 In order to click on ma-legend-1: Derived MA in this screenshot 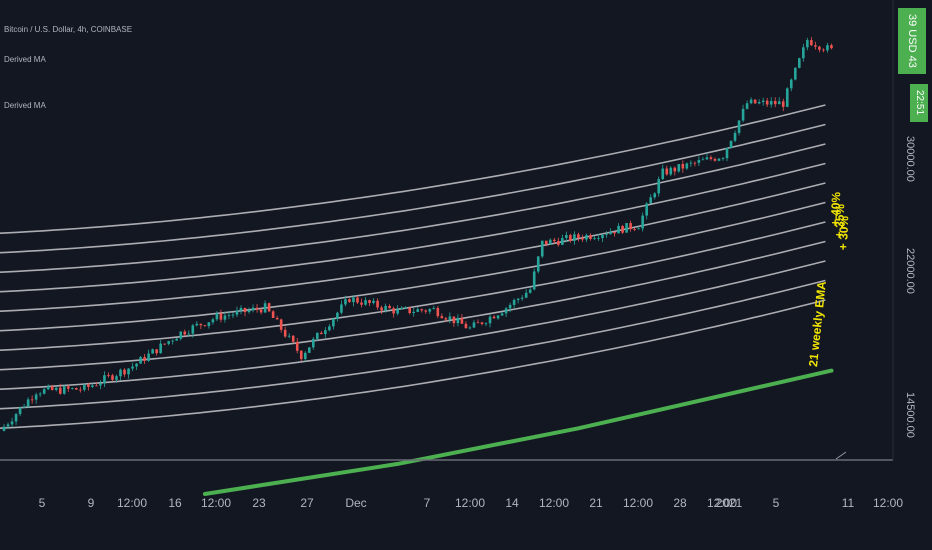, I will do `click(25, 59)`.